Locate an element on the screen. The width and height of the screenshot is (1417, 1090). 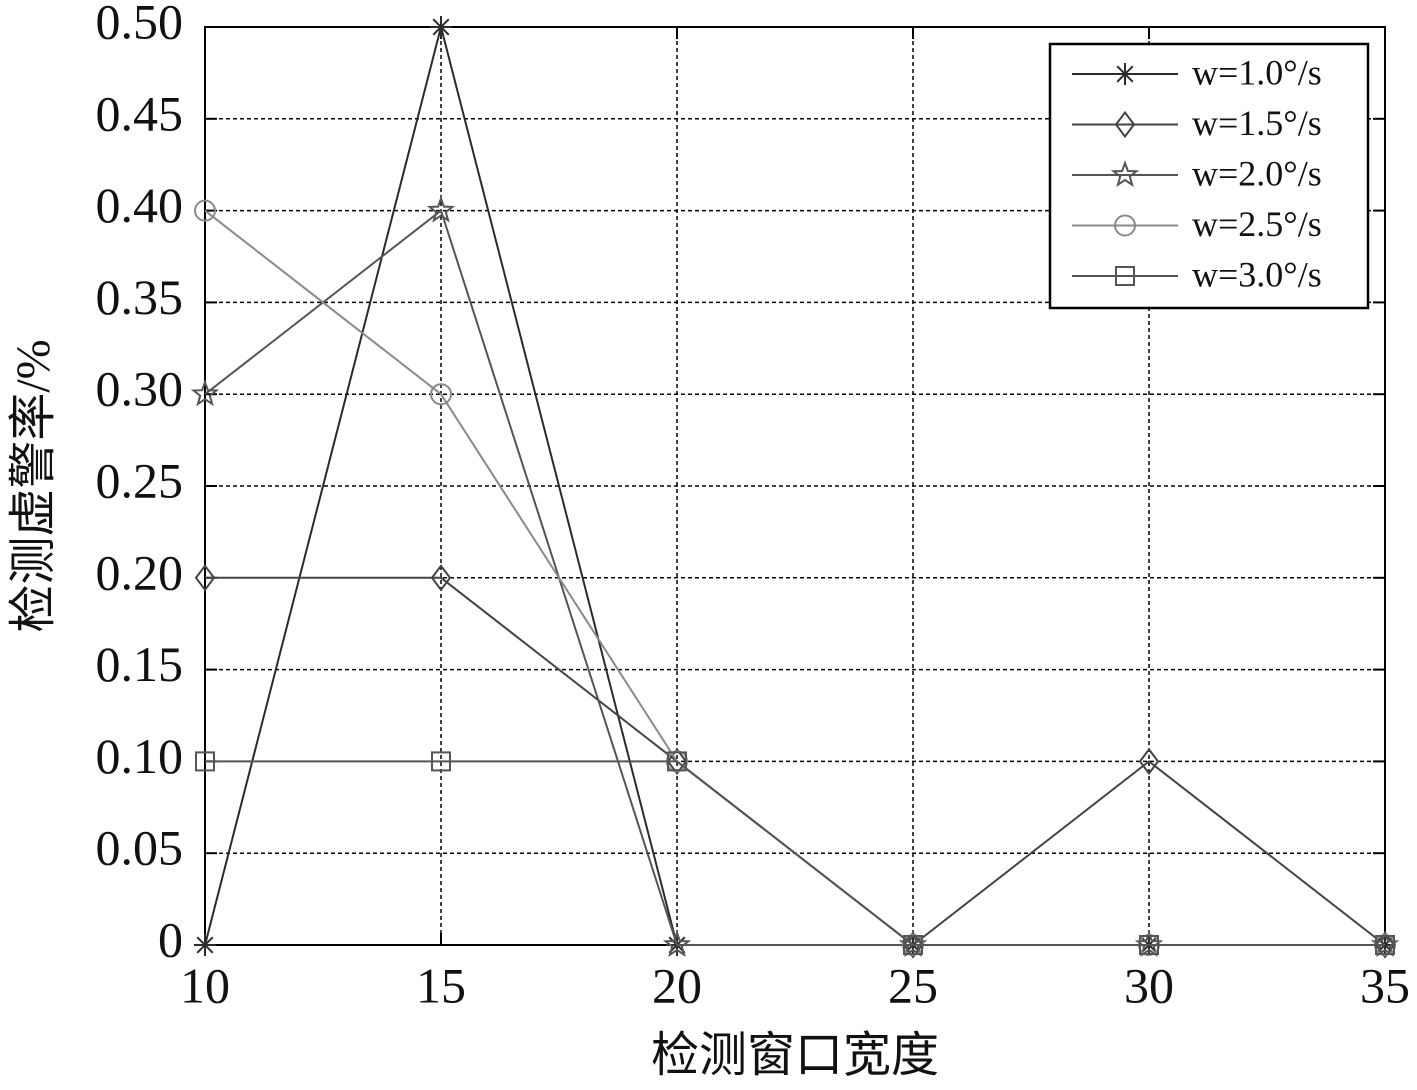
y-tick-label: 0.50 is located at coordinates (140, 24).